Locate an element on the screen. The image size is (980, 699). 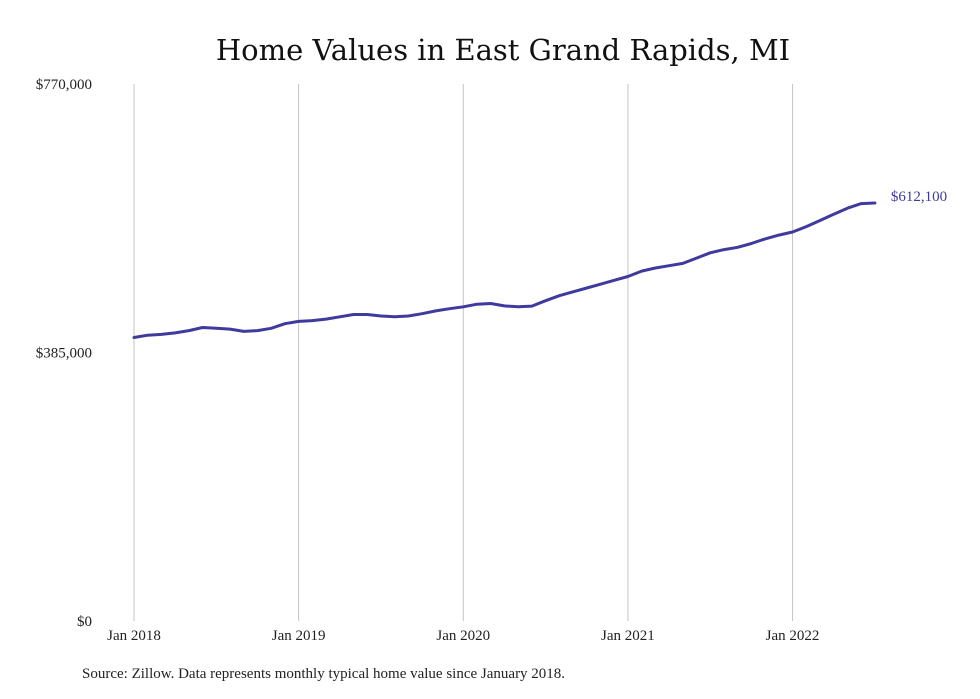
chart-title: Home Values in East Grand Rapids, MI is located at coordinates (503, 50).